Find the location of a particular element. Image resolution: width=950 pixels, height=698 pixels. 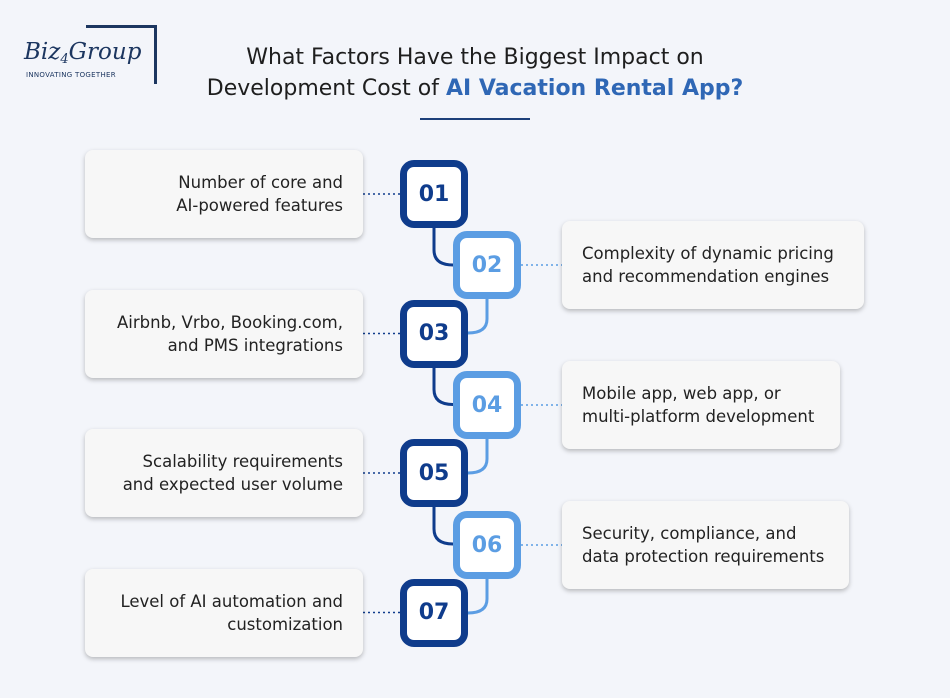

logo-part: Biz is located at coordinates (42, 52).